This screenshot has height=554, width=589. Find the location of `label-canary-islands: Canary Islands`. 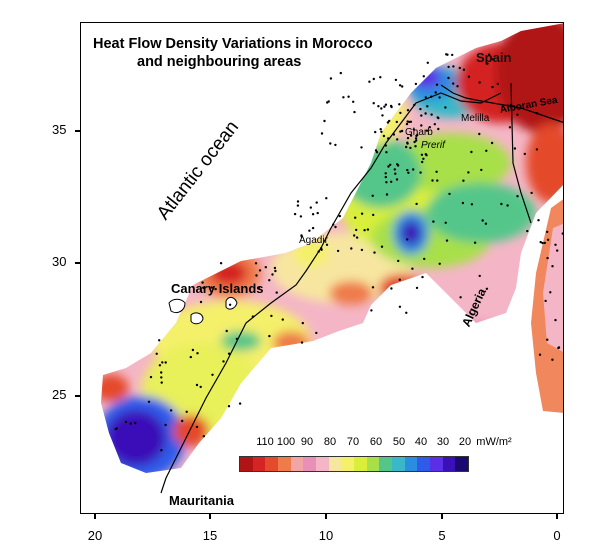

label-canary-islands: Canary Islands is located at coordinates (217, 288).